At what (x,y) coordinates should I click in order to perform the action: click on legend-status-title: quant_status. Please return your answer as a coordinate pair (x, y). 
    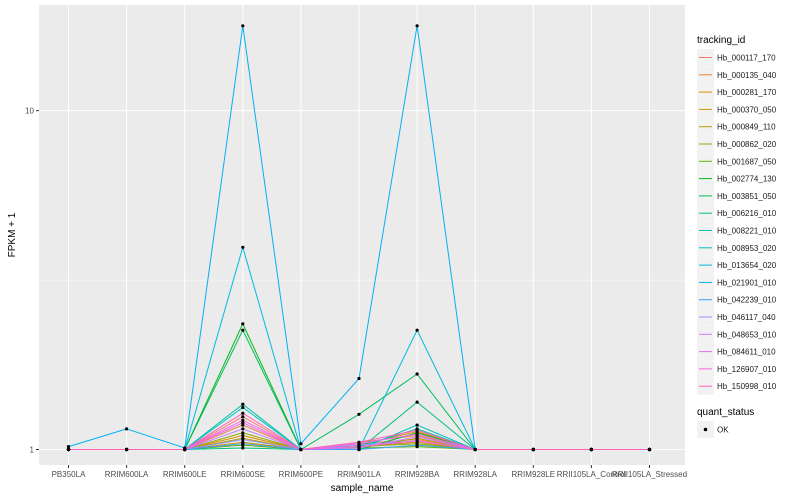
    Looking at the image, I should click on (725, 412).